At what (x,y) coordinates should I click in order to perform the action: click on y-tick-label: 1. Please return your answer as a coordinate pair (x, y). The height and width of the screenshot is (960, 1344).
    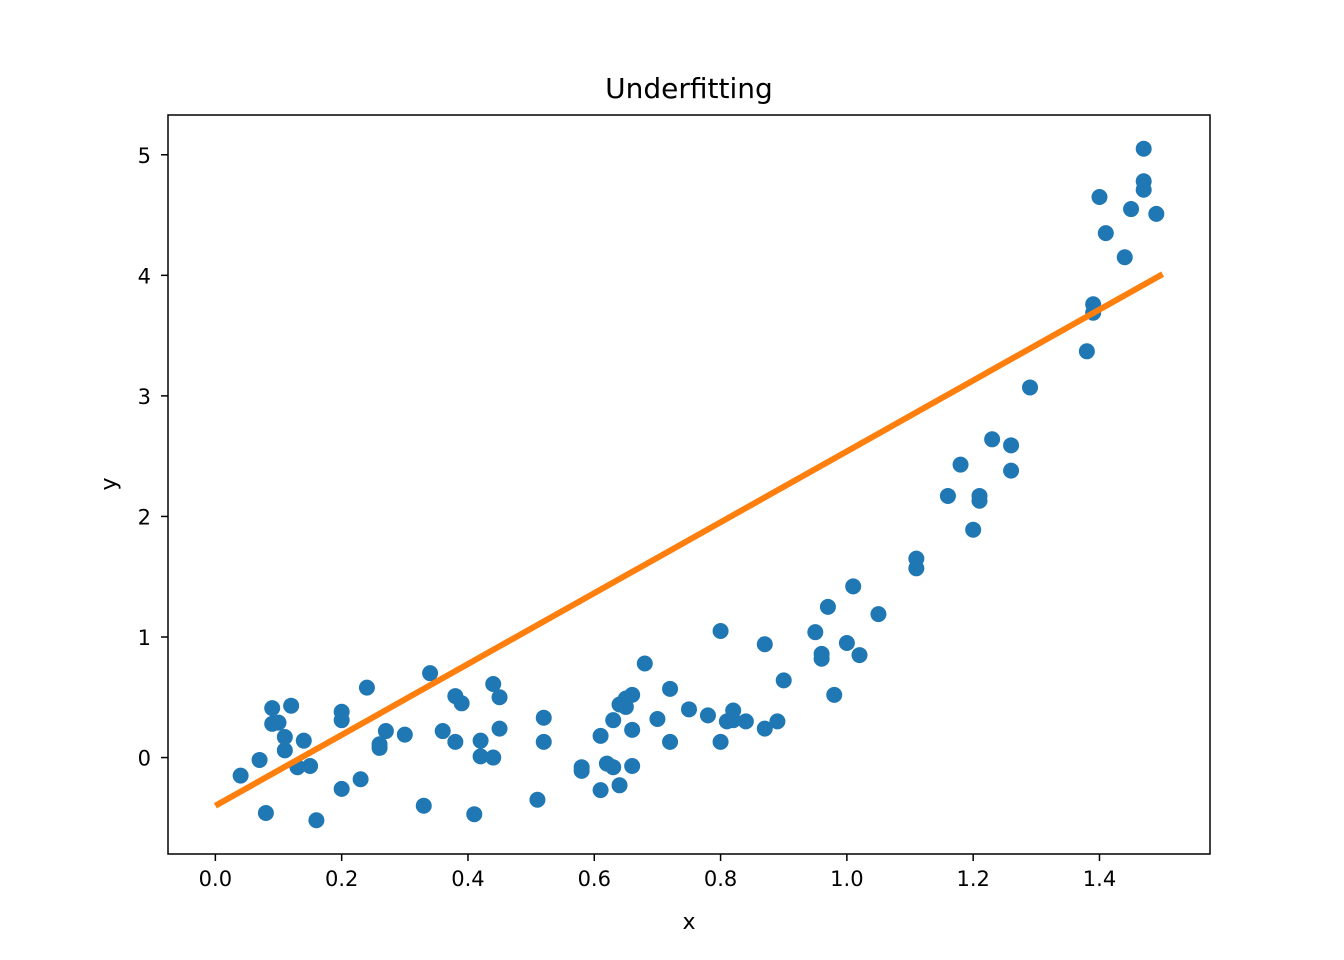
    Looking at the image, I should click on (144, 638).